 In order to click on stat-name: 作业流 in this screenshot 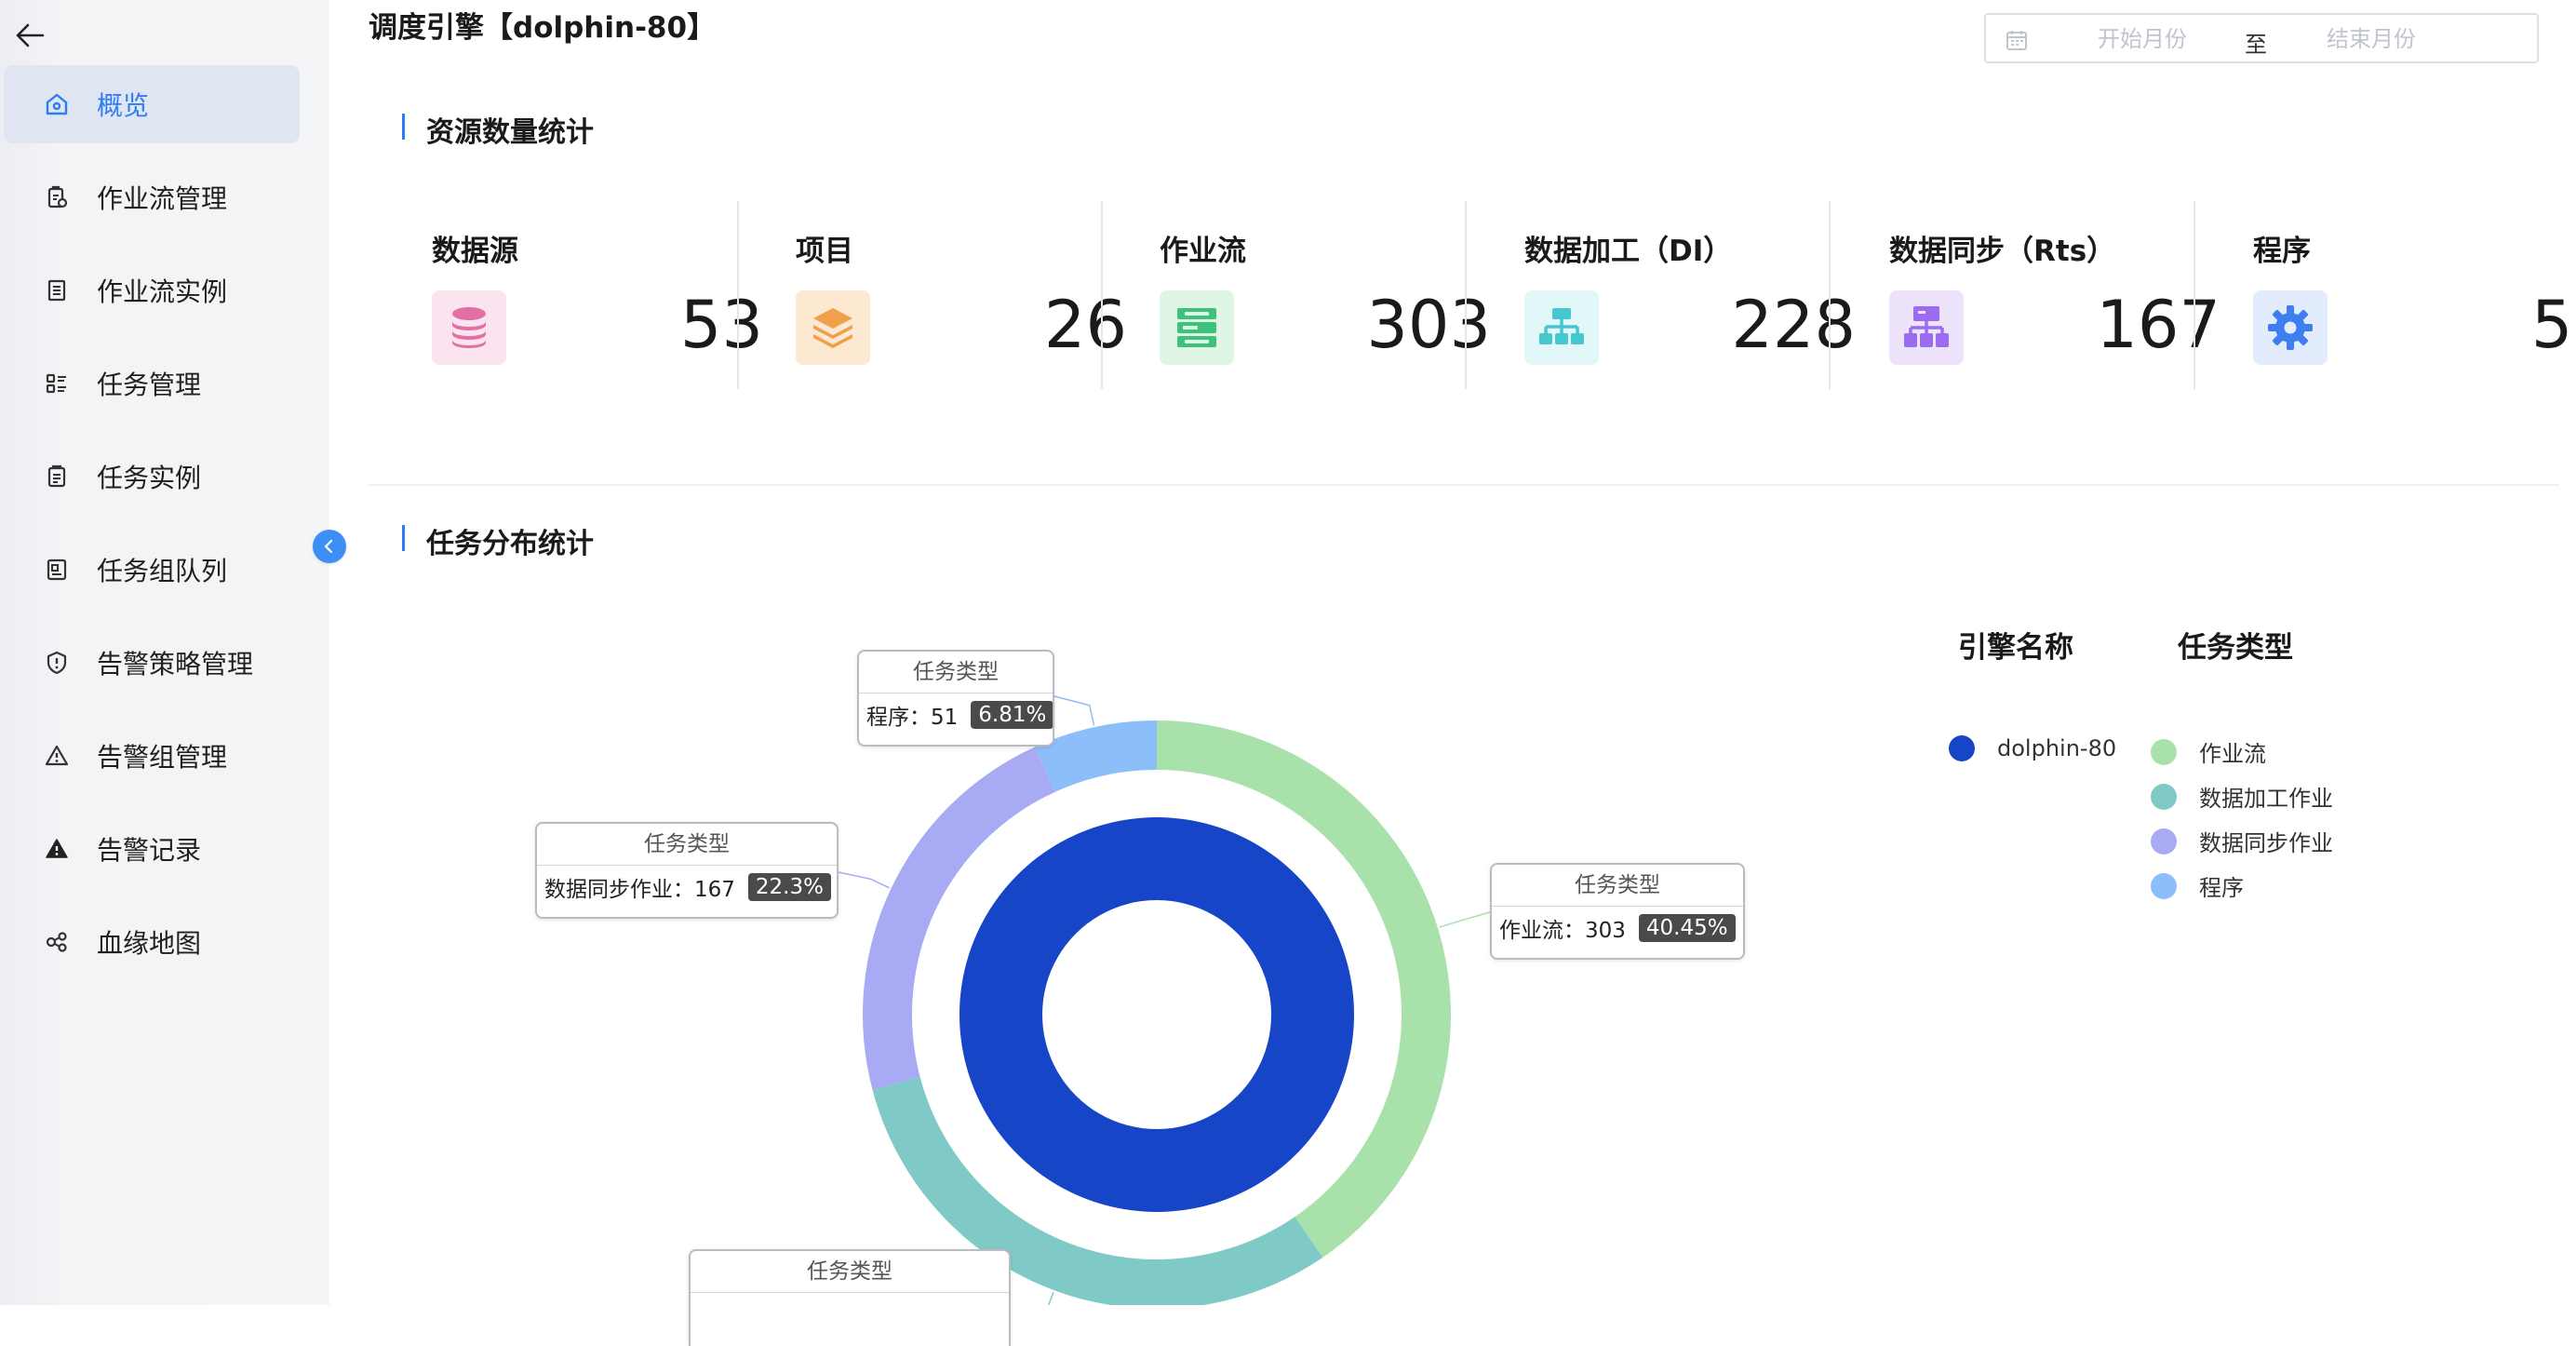, I will do `click(1203, 251)`.